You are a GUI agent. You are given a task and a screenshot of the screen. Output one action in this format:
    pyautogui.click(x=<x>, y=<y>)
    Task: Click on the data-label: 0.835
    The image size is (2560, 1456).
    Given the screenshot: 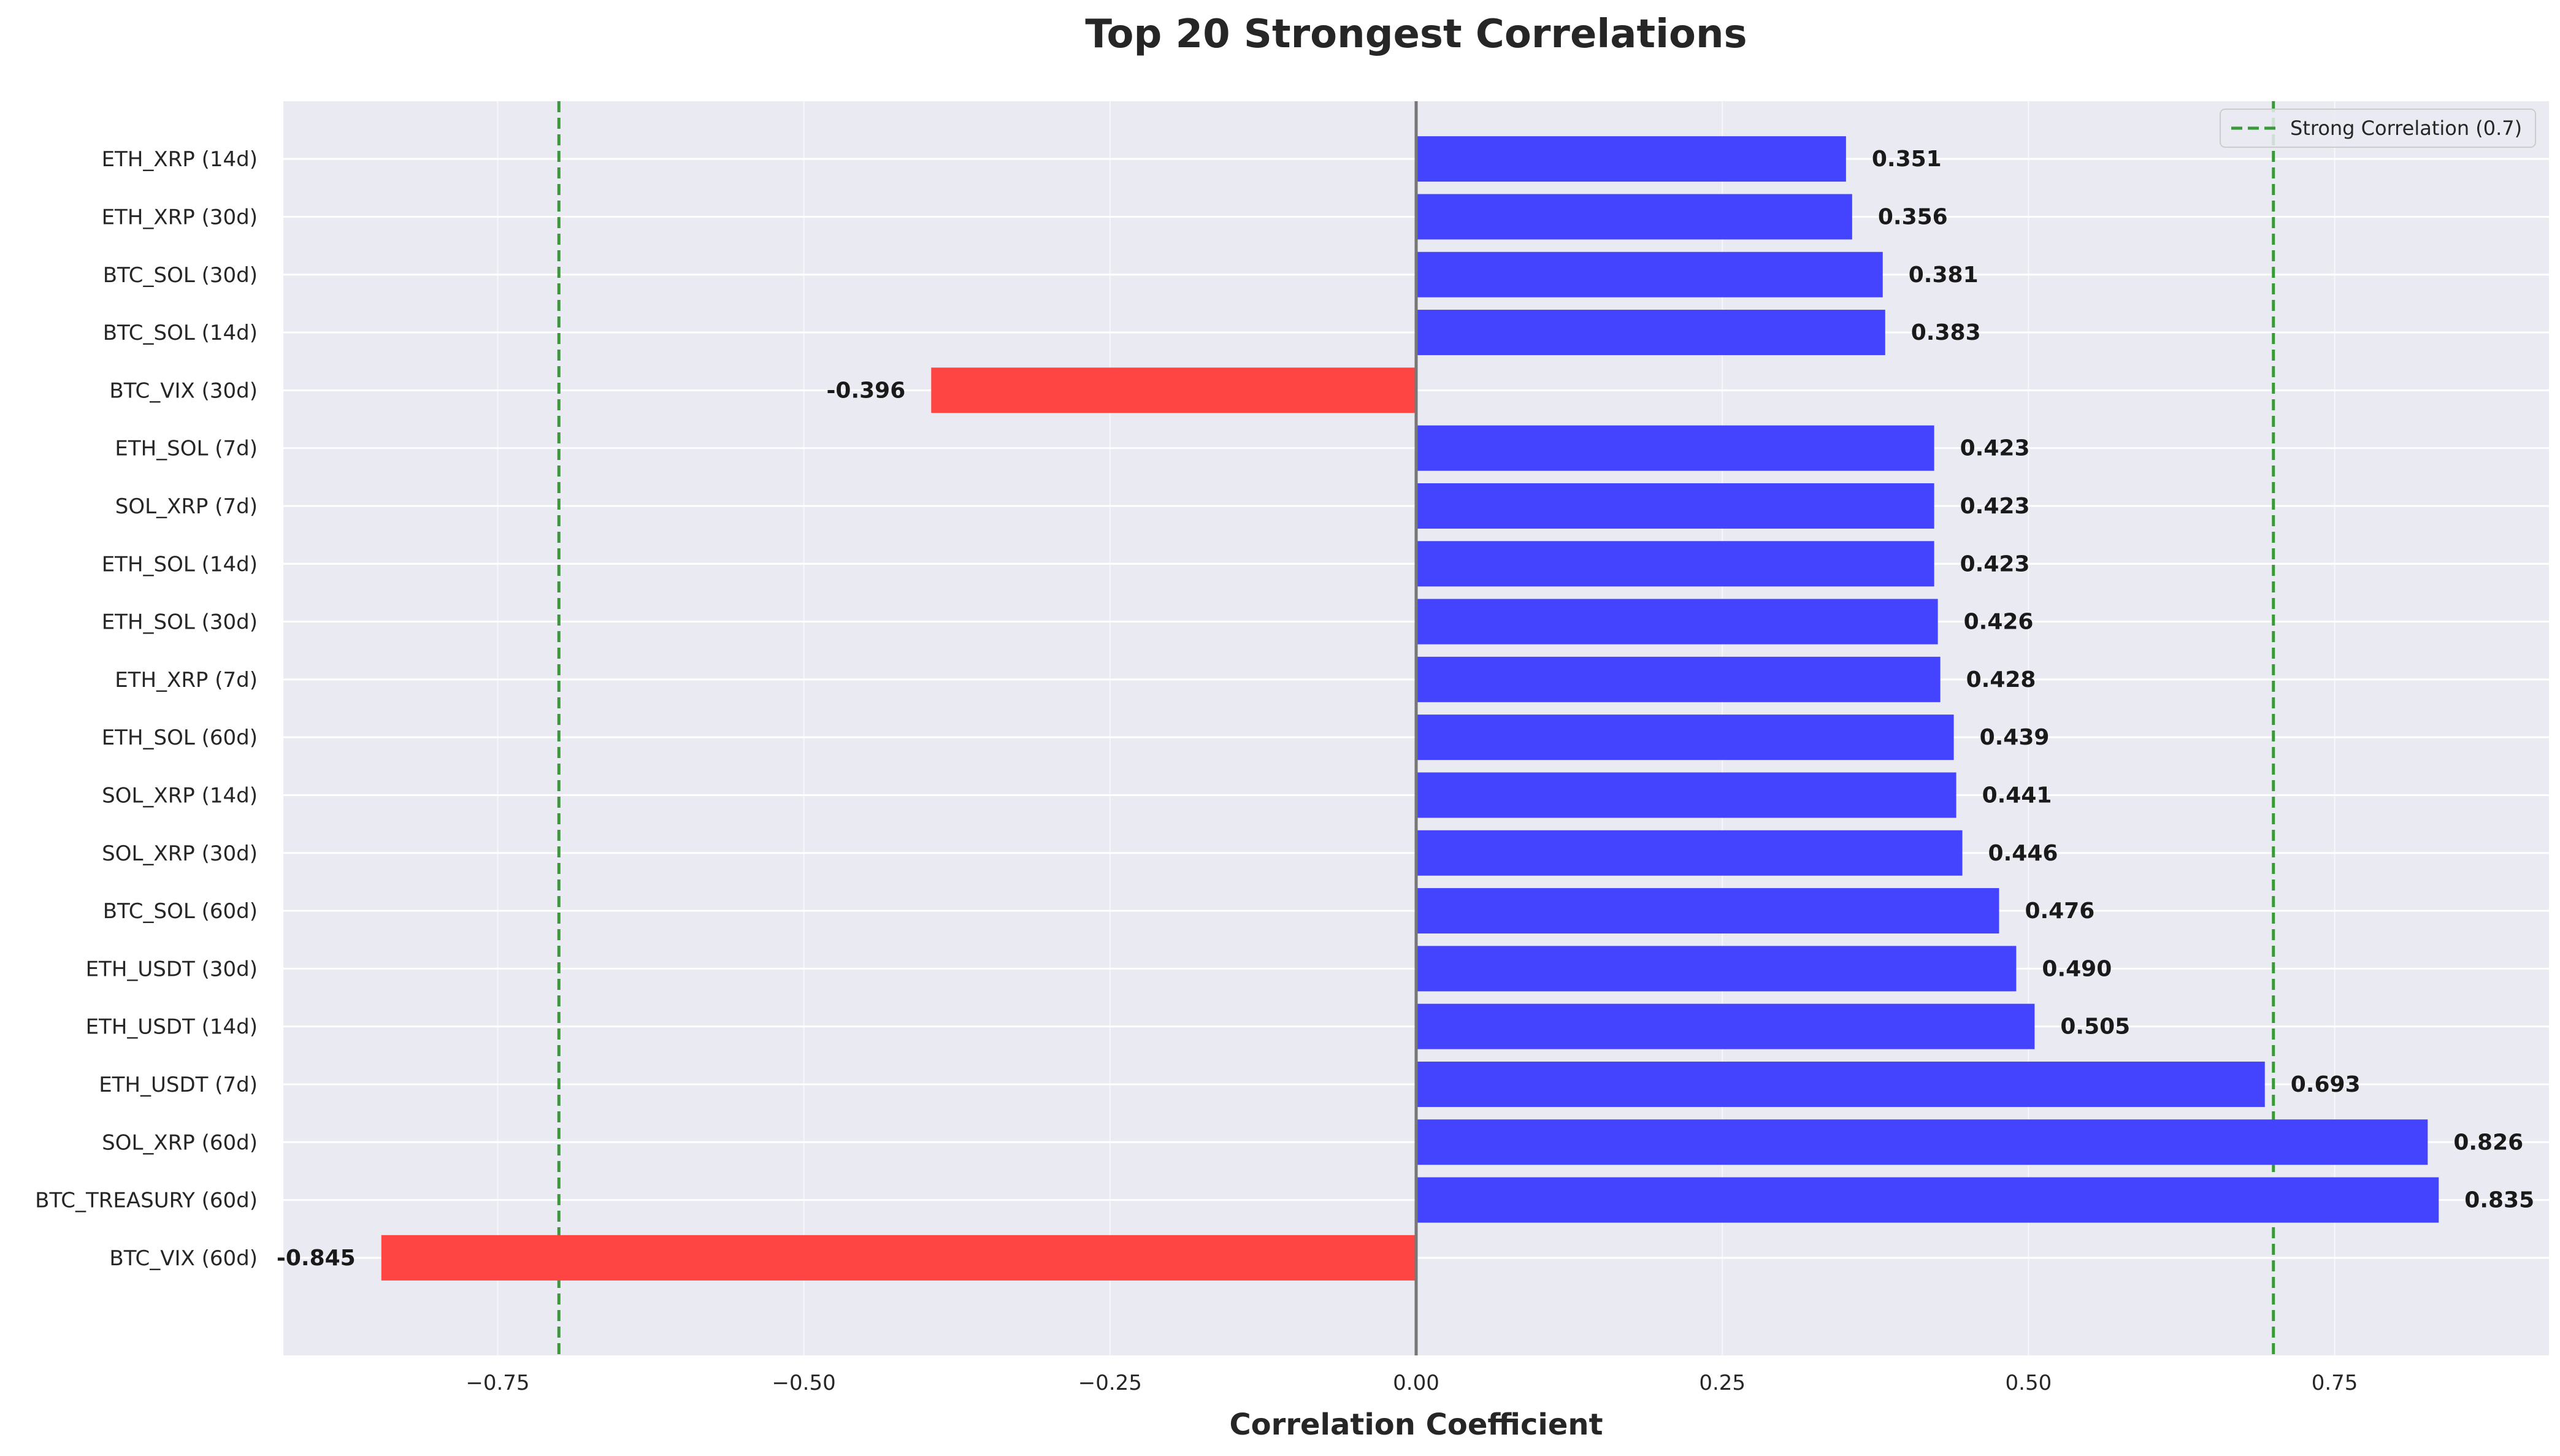 What is the action you would take?
    pyautogui.click(x=2499, y=1200)
    